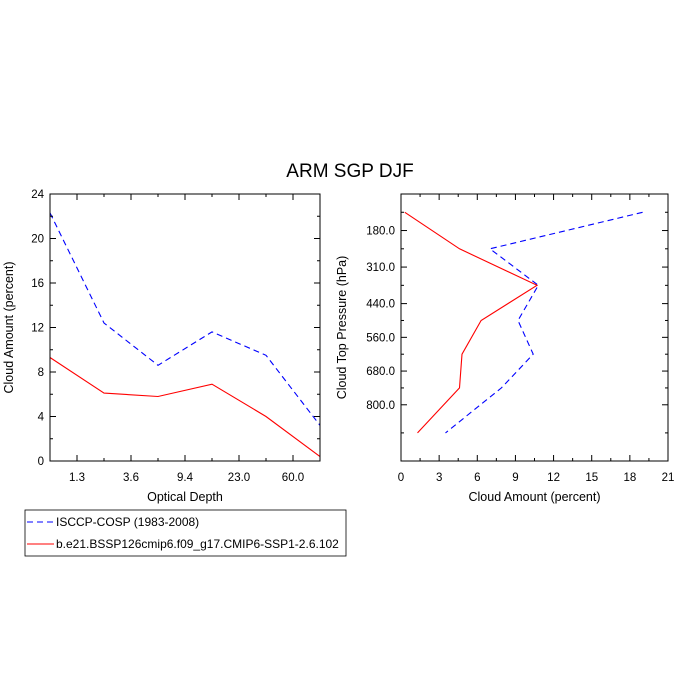 The image size is (700, 700). What do you see at coordinates (41, 462) in the screenshot?
I see `y-tick-label: 0` at bounding box center [41, 462].